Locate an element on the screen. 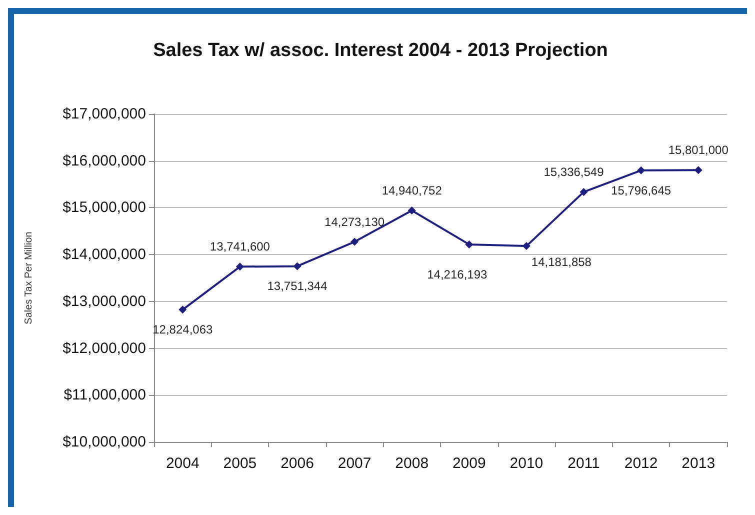 The width and height of the screenshot is (755, 515). y-tick-label: $17,000,000 is located at coordinates (104, 114).